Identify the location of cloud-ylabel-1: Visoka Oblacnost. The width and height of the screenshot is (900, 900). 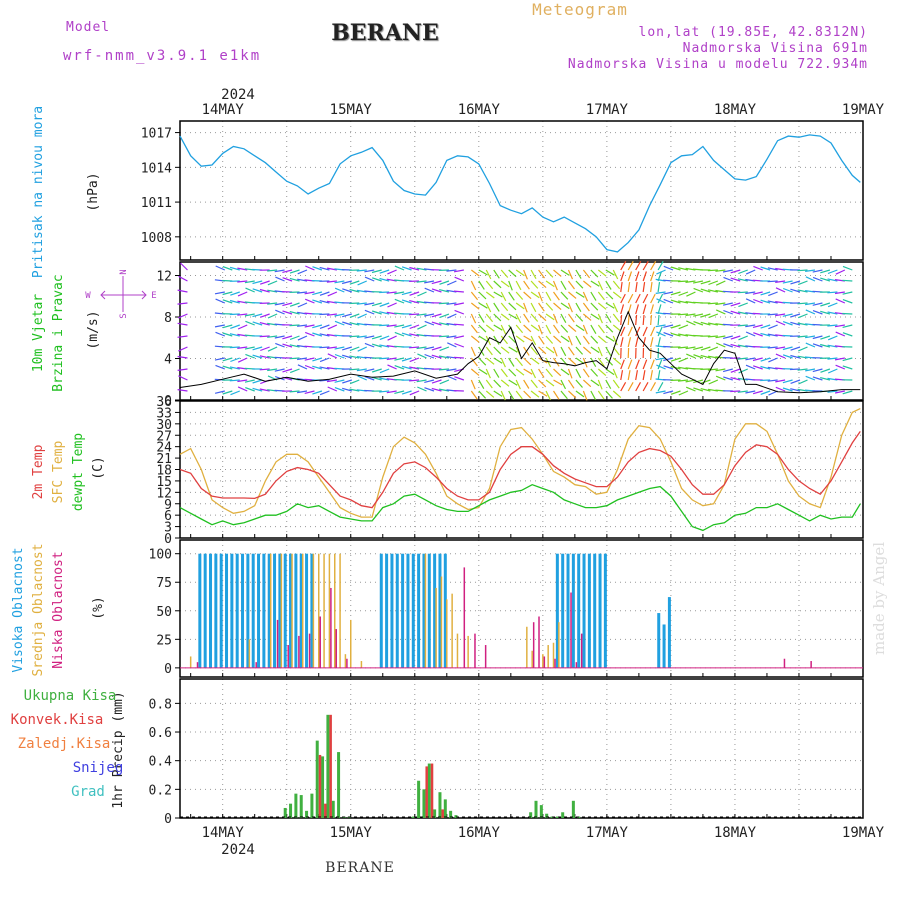
(18, 609).